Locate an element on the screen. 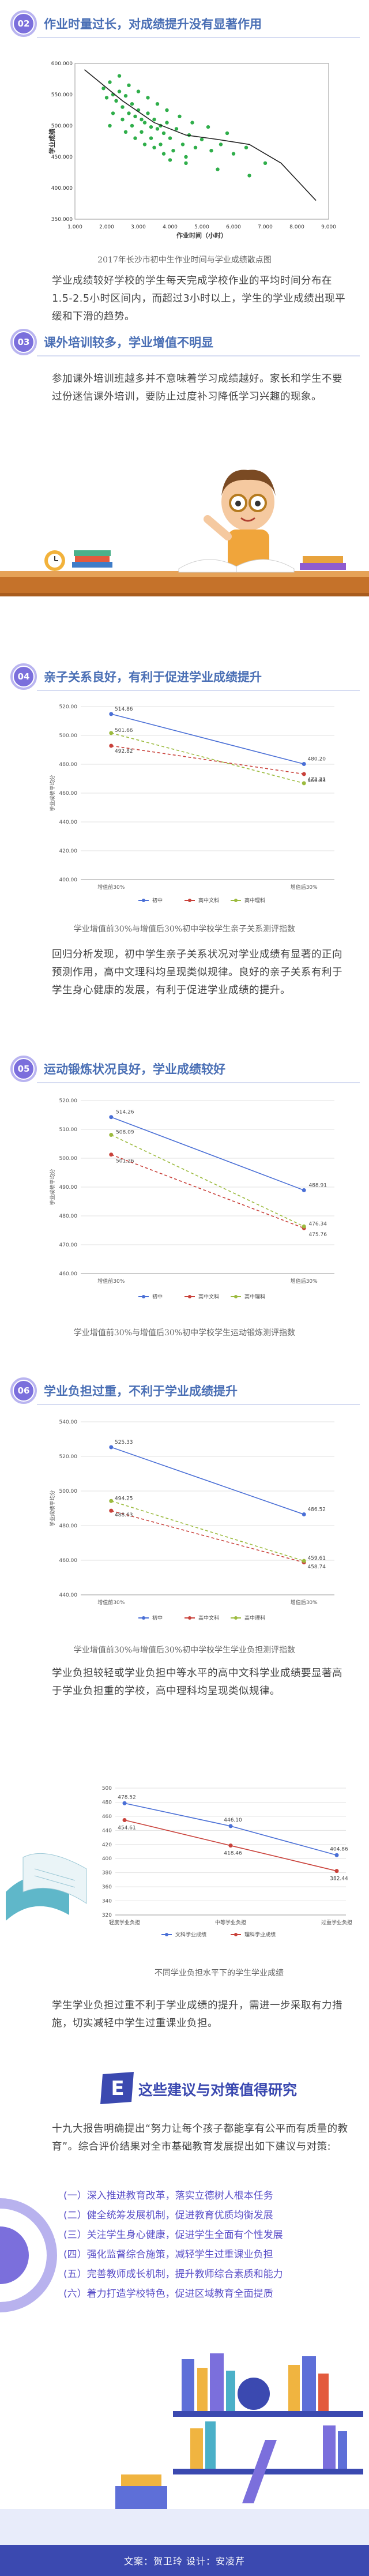 Image resolution: width=369 pixels, height=2576 pixels. data-label: 418.46 is located at coordinates (233, 1854).